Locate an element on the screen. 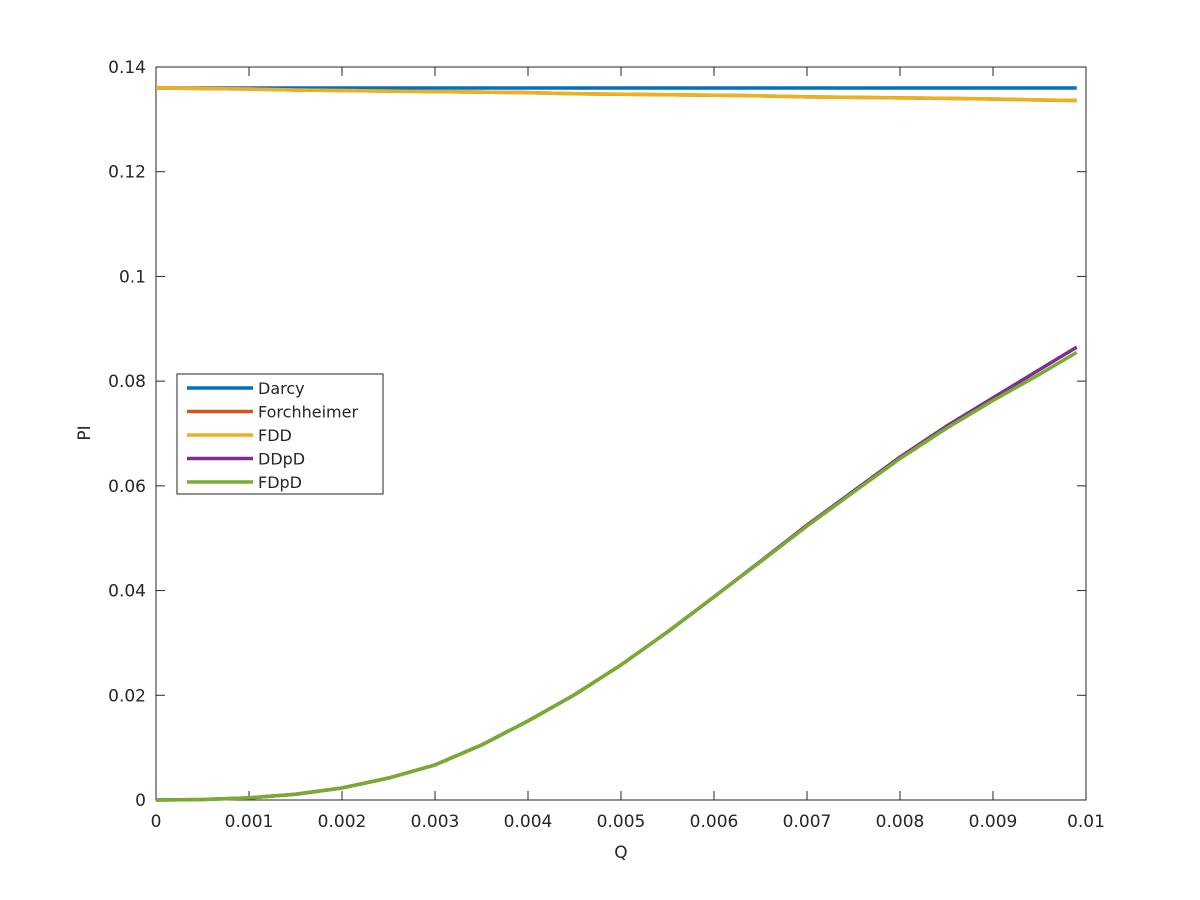  x-tick-label: 0.009 is located at coordinates (993, 822).